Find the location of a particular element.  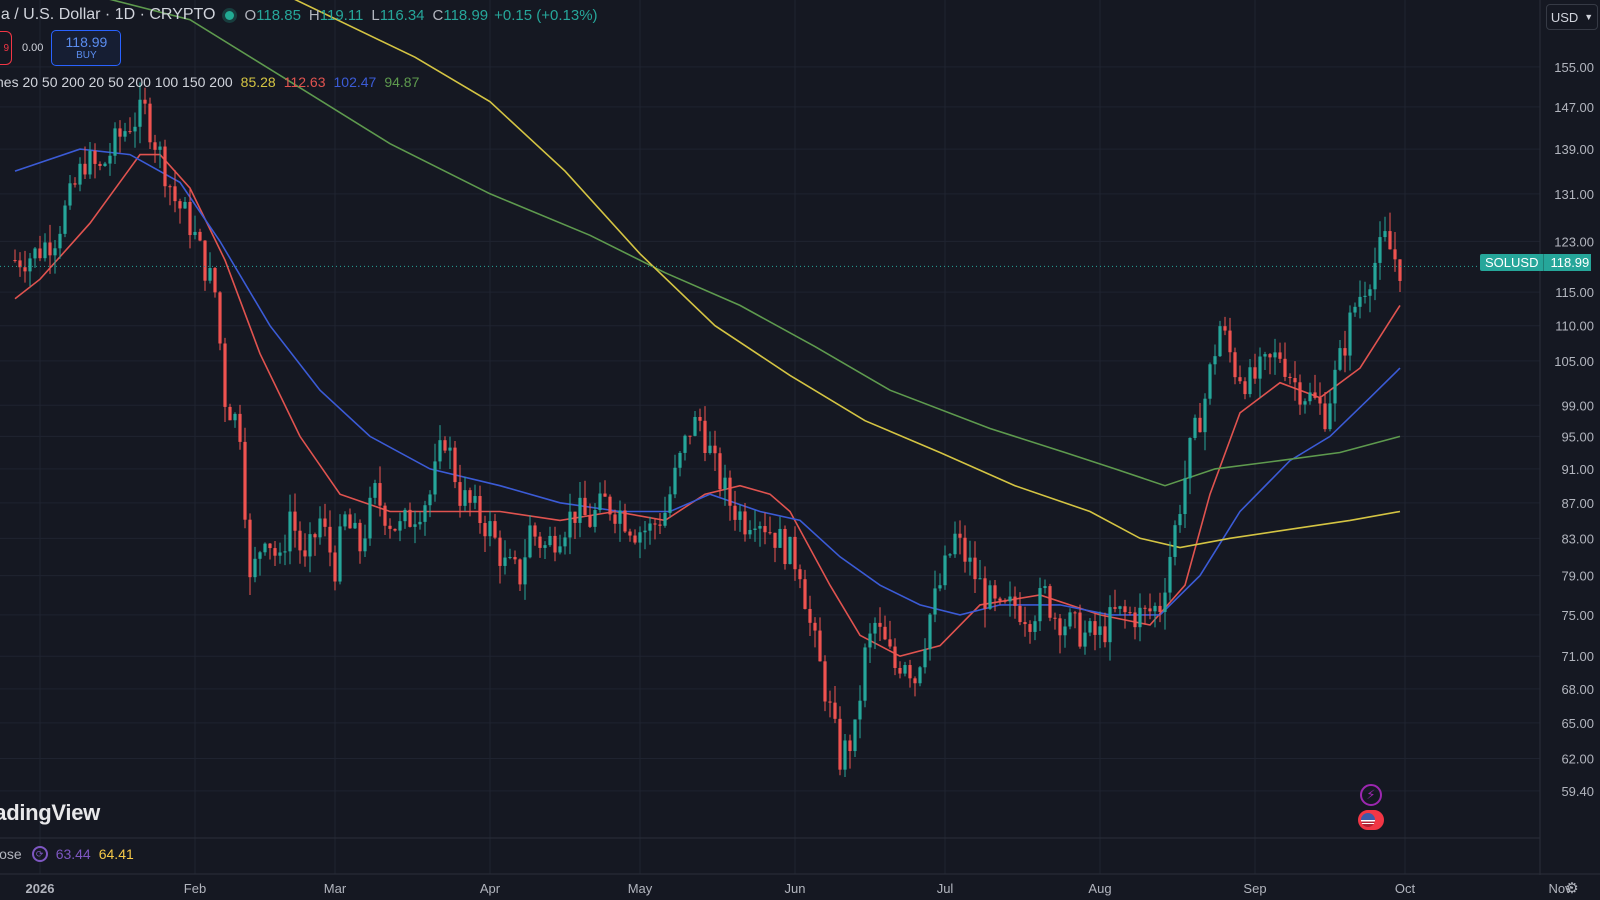

price-tick-label: 105.00 is located at coordinates (1574, 361).